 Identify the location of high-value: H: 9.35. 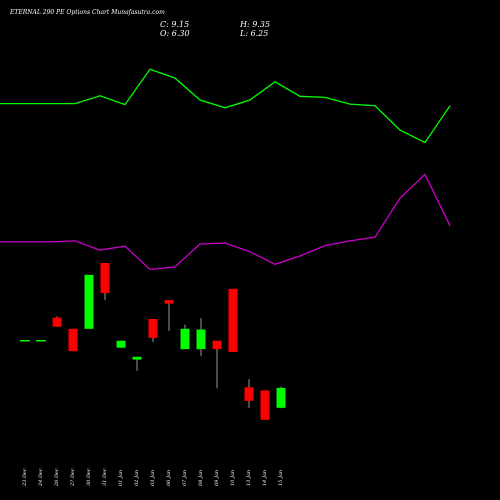
(255, 24).